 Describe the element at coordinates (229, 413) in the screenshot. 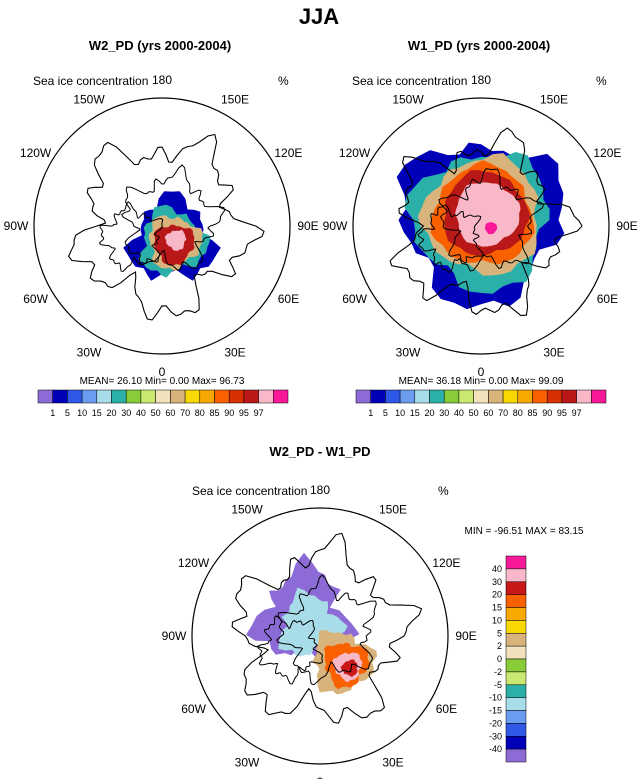

I see `colorbar-tick-label: 90` at that location.